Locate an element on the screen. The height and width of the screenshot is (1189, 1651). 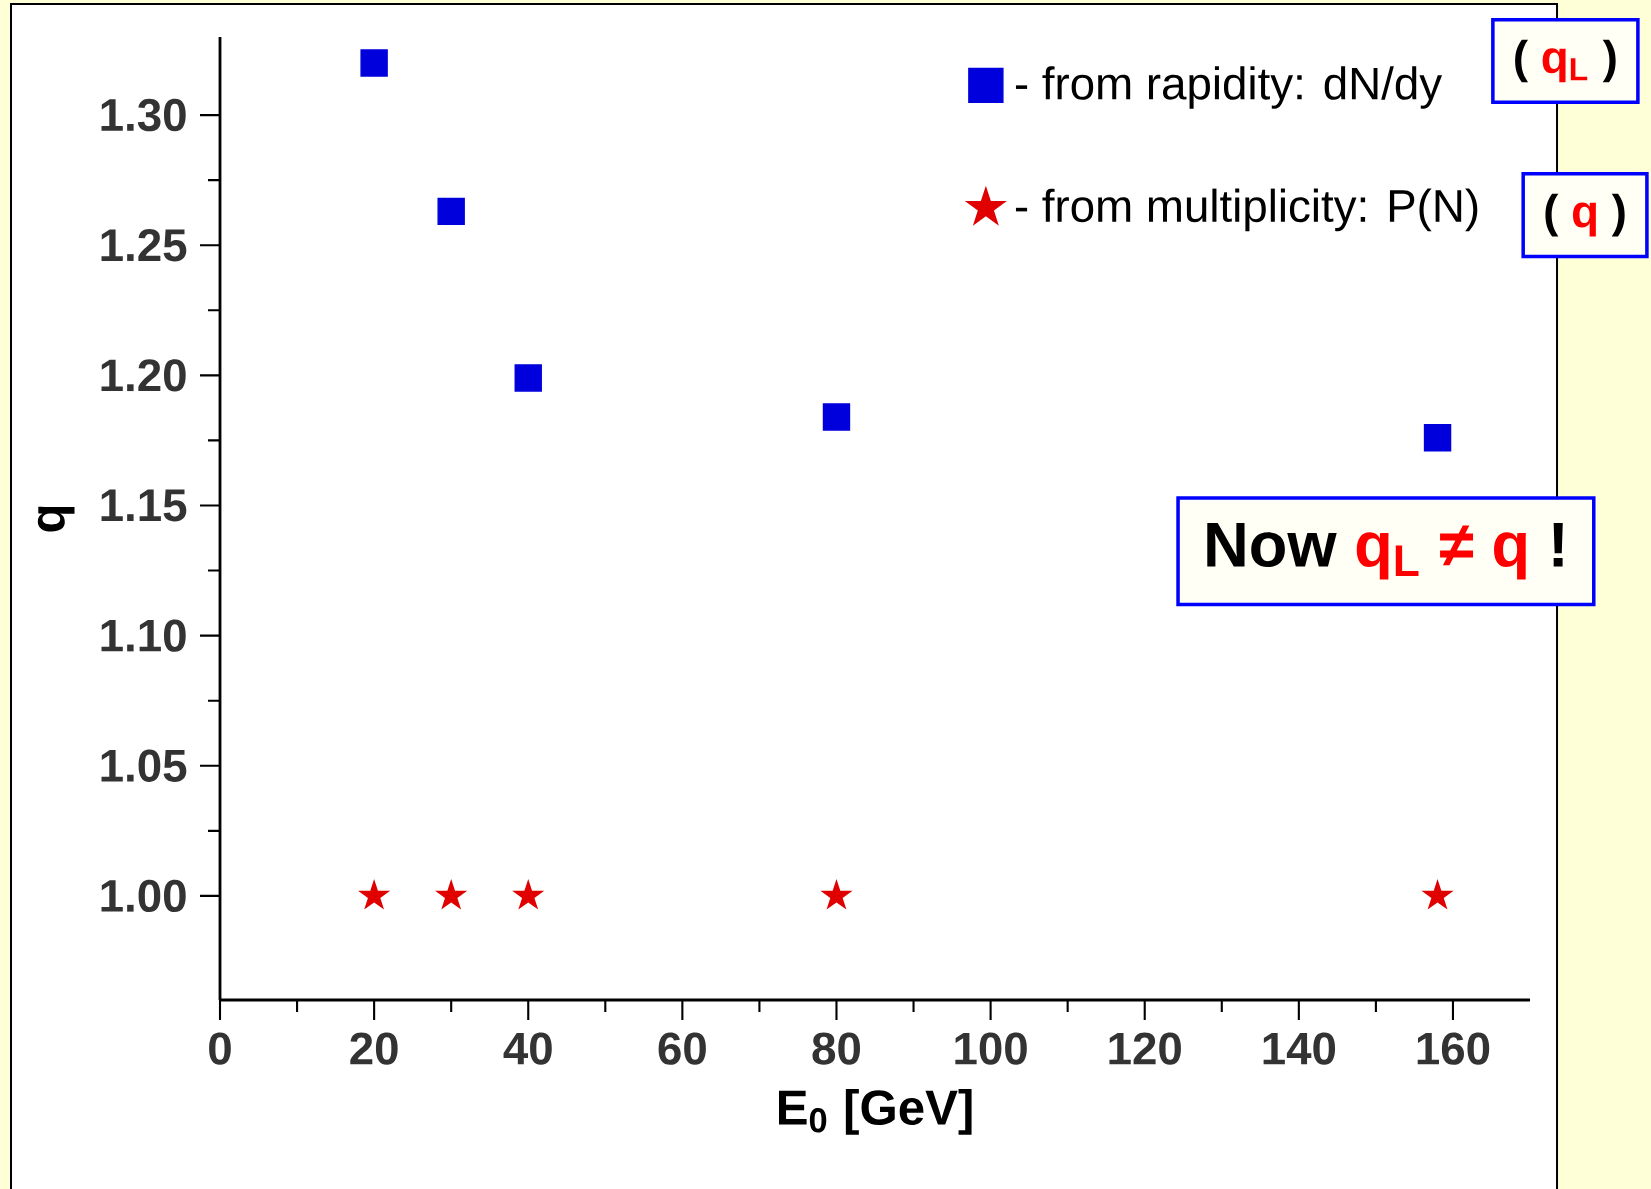
x-tick-label: 40 is located at coordinates (527, 1048).